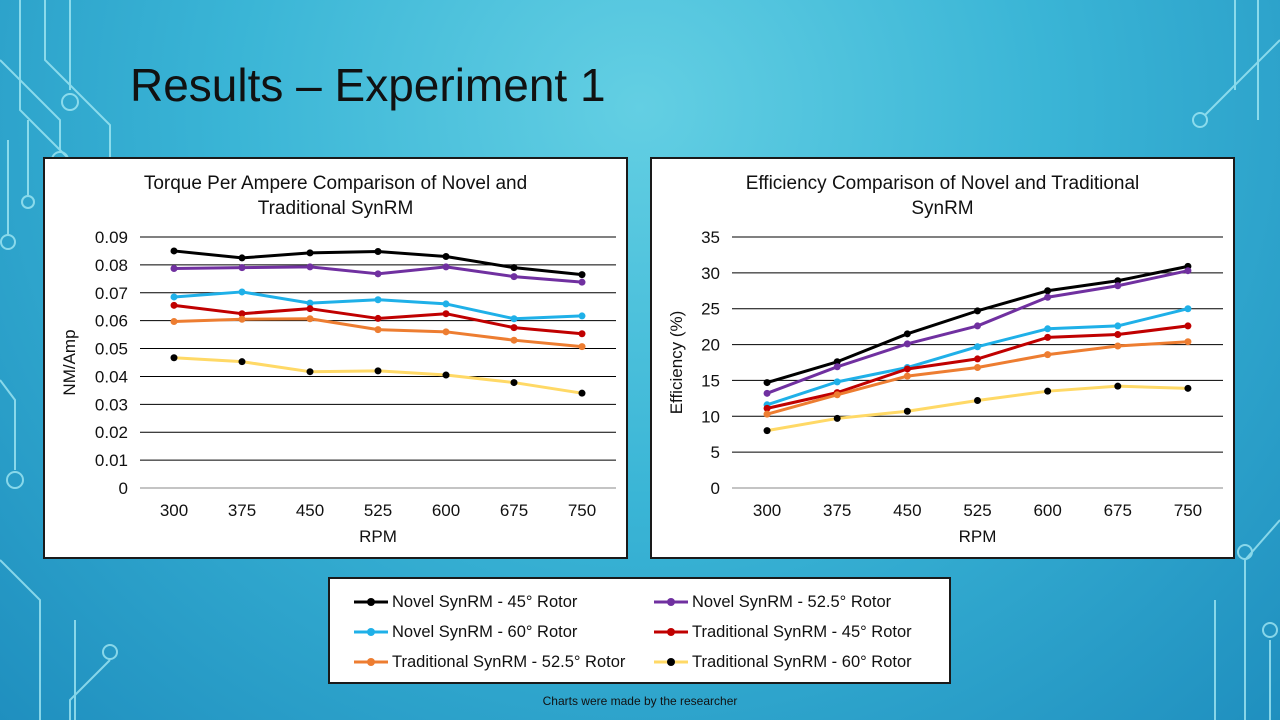  What do you see at coordinates (69, 362) in the screenshot?
I see `torque-y-axis-label: NM/Amp` at bounding box center [69, 362].